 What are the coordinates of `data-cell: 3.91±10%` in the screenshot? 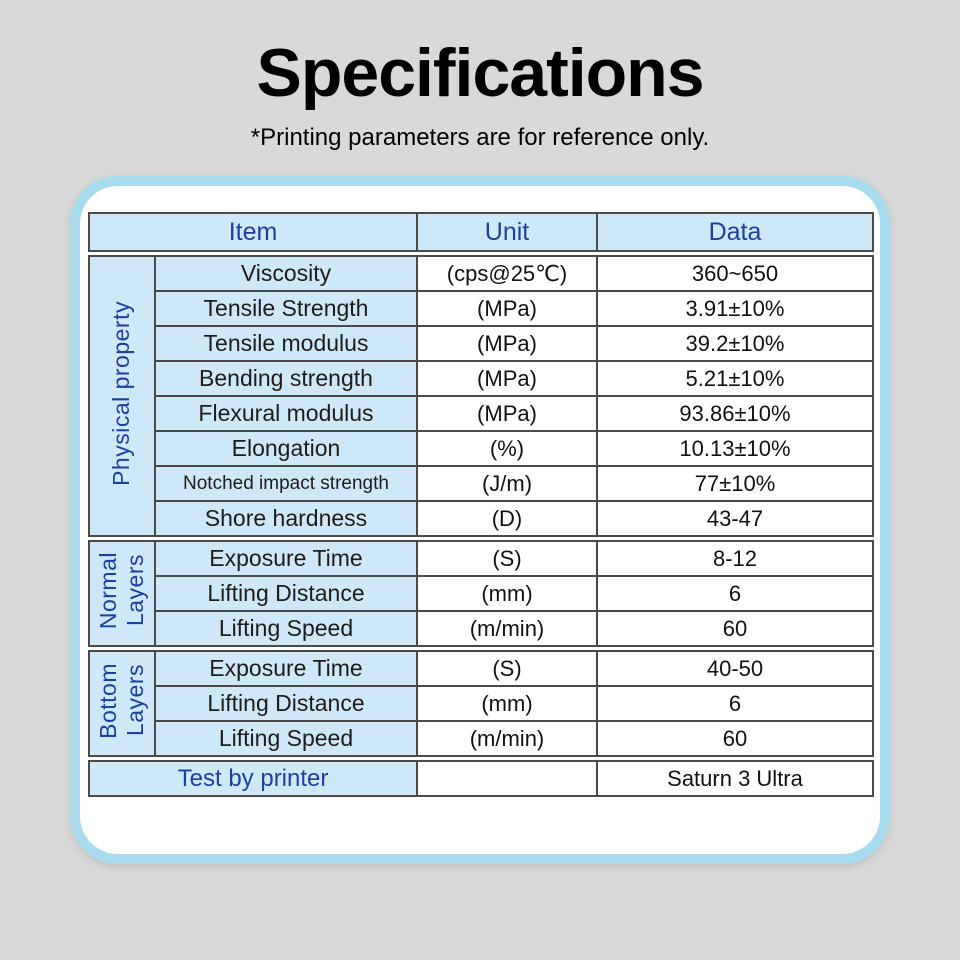 It's located at (735, 308).